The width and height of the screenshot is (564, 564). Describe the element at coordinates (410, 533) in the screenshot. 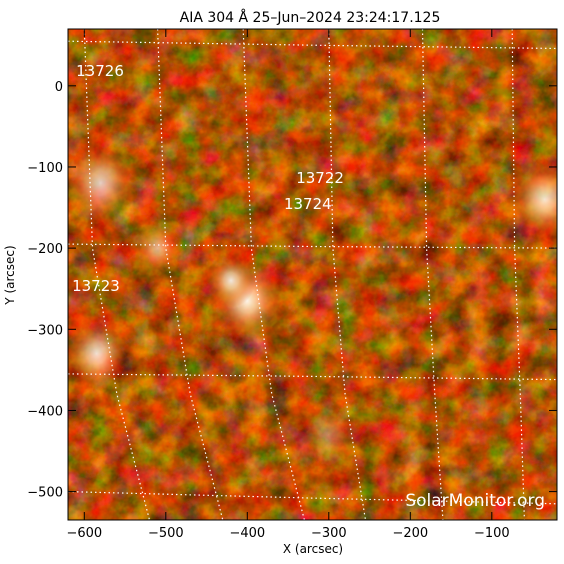

I see `x-tick-label: −200` at that location.